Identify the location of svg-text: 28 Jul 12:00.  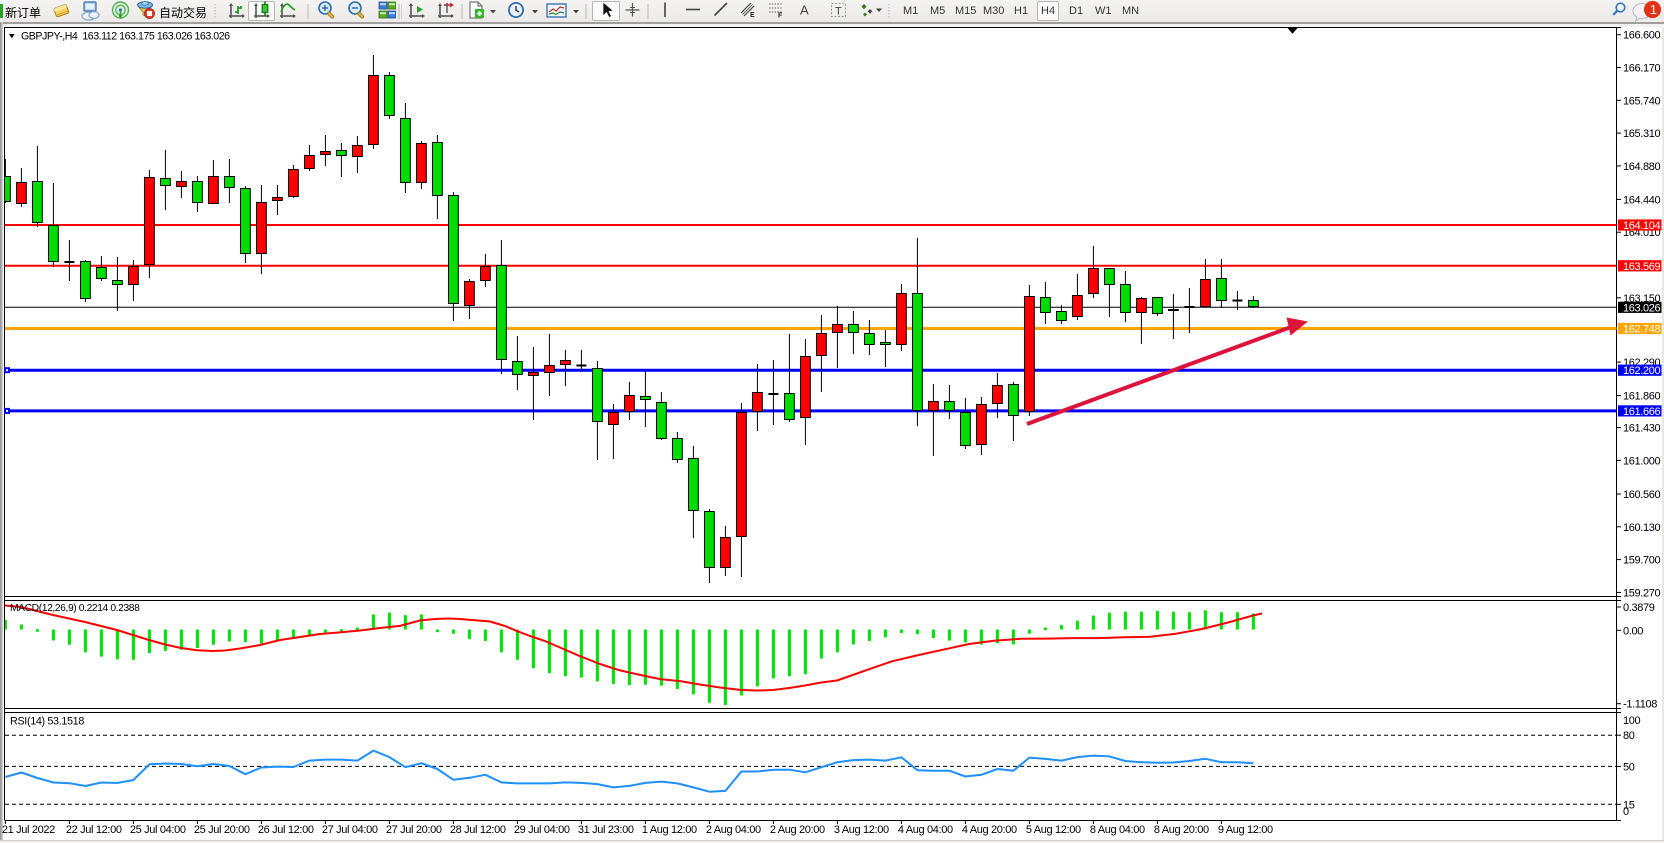
(478, 830).